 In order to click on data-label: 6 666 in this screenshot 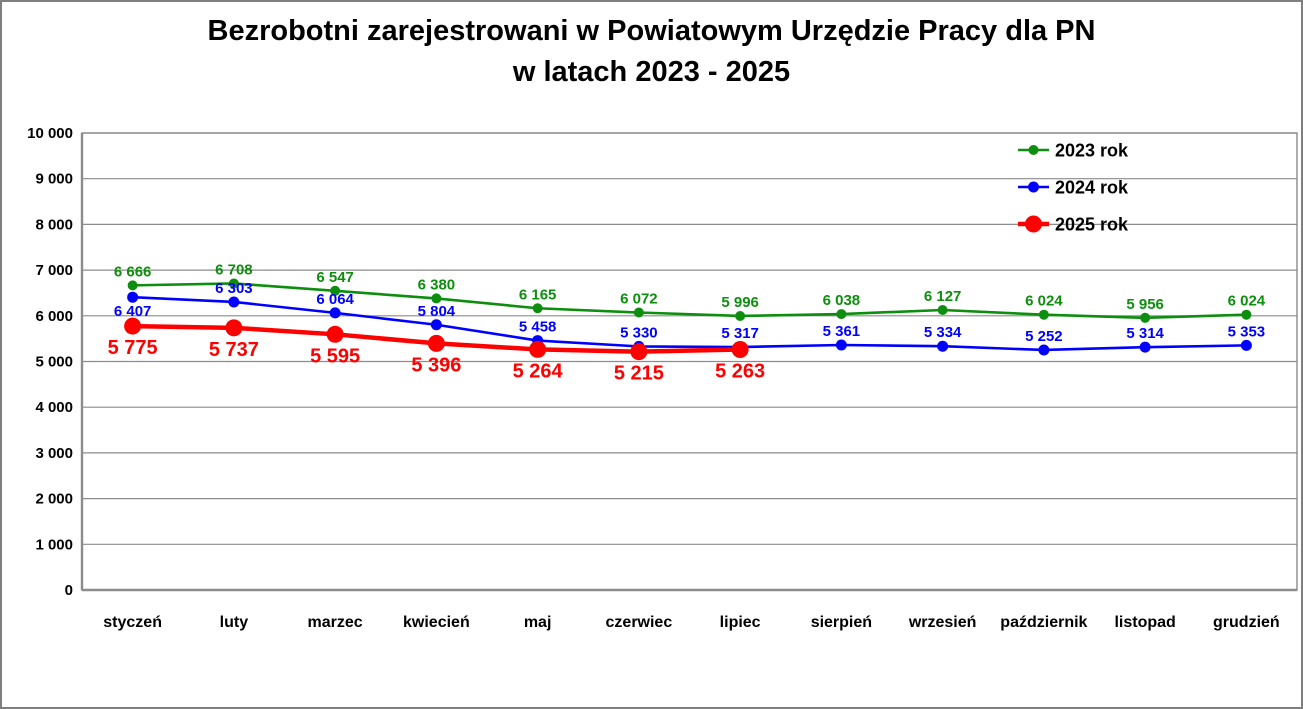, I will do `click(133, 271)`.